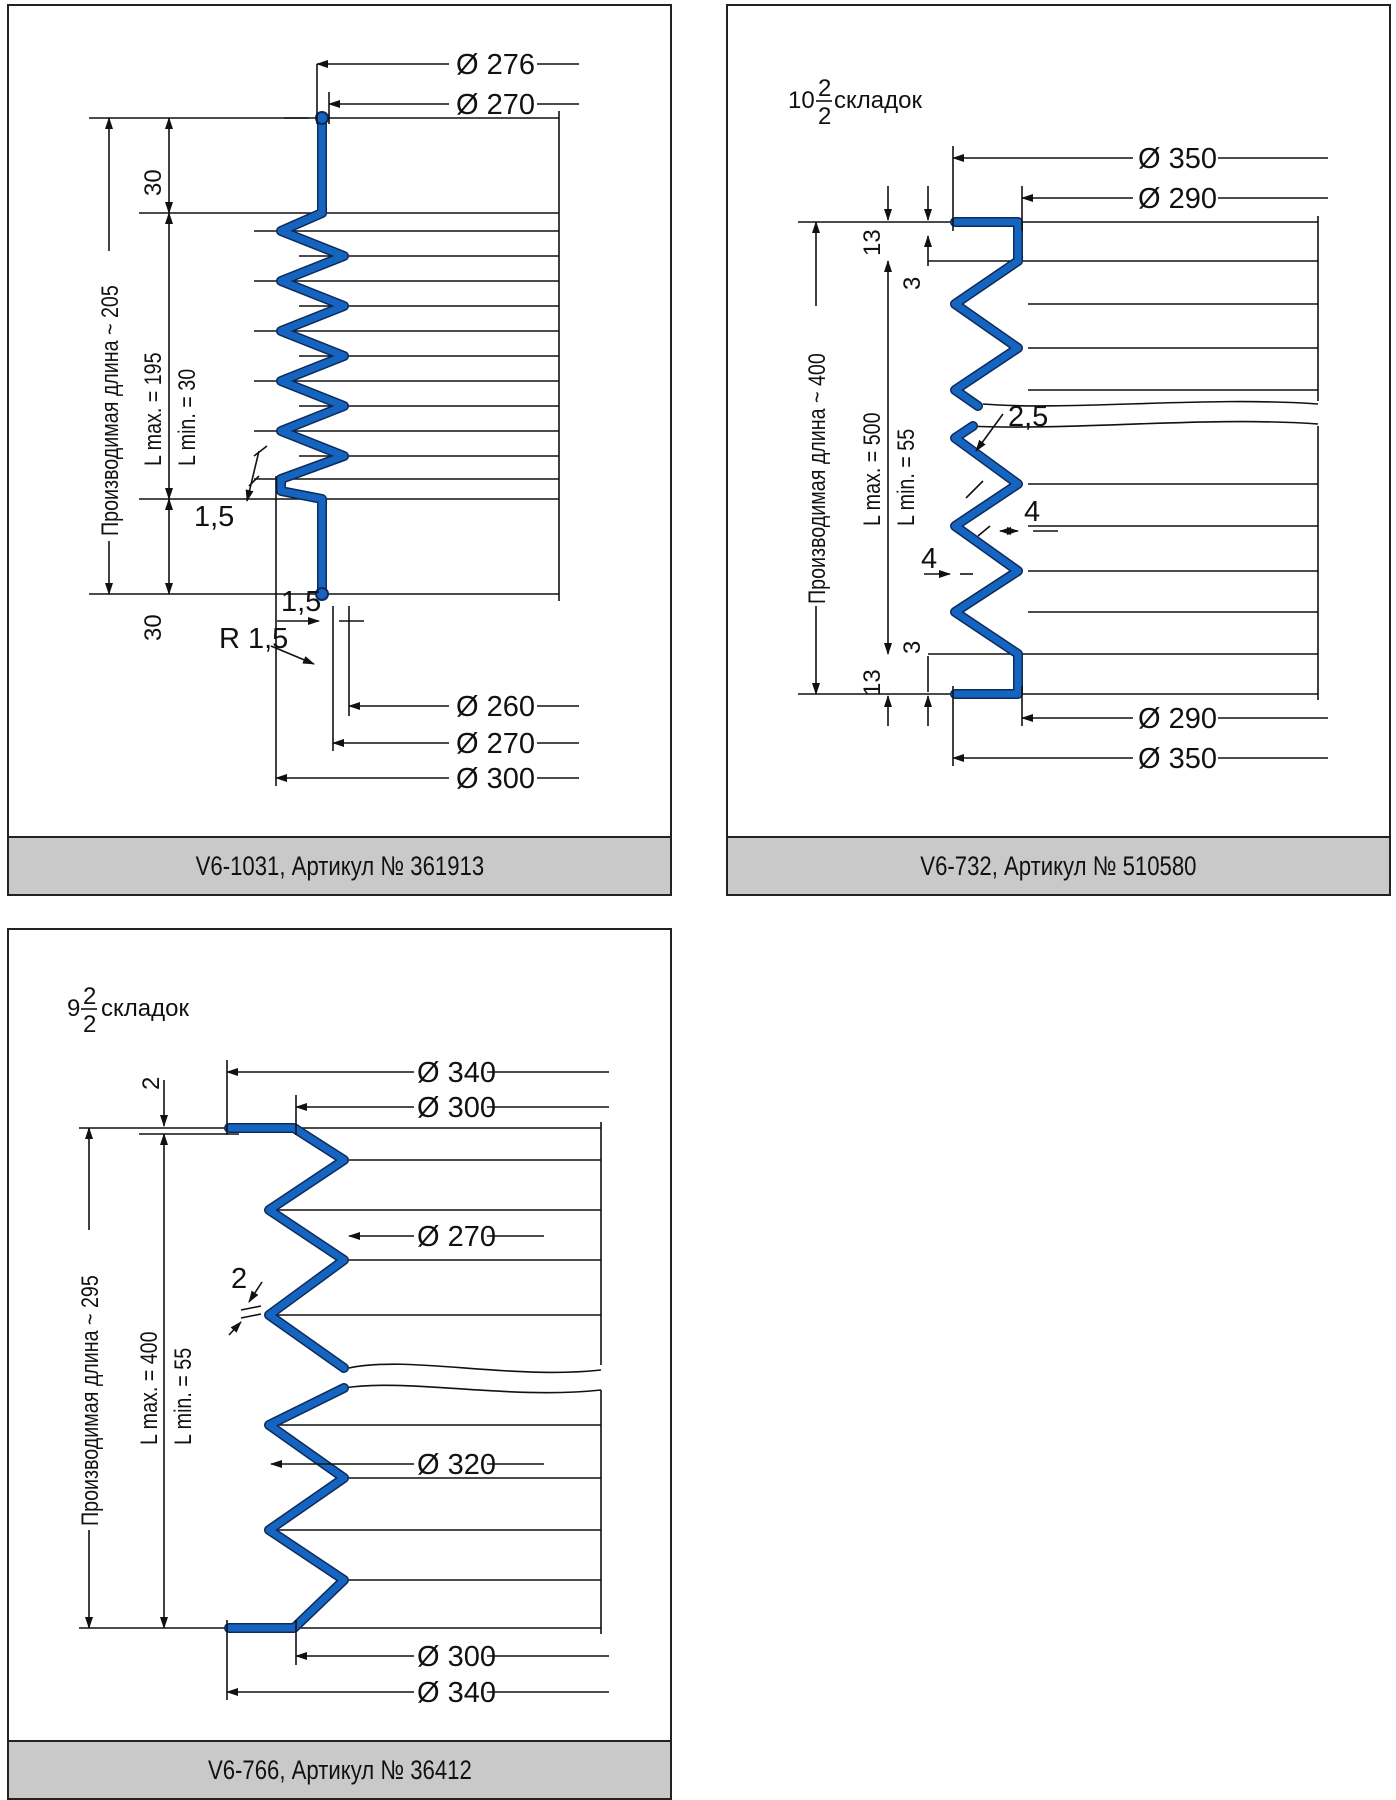 The image size is (1396, 1800). I want to click on dim-d290-top: Ø 290, so click(1177, 199).